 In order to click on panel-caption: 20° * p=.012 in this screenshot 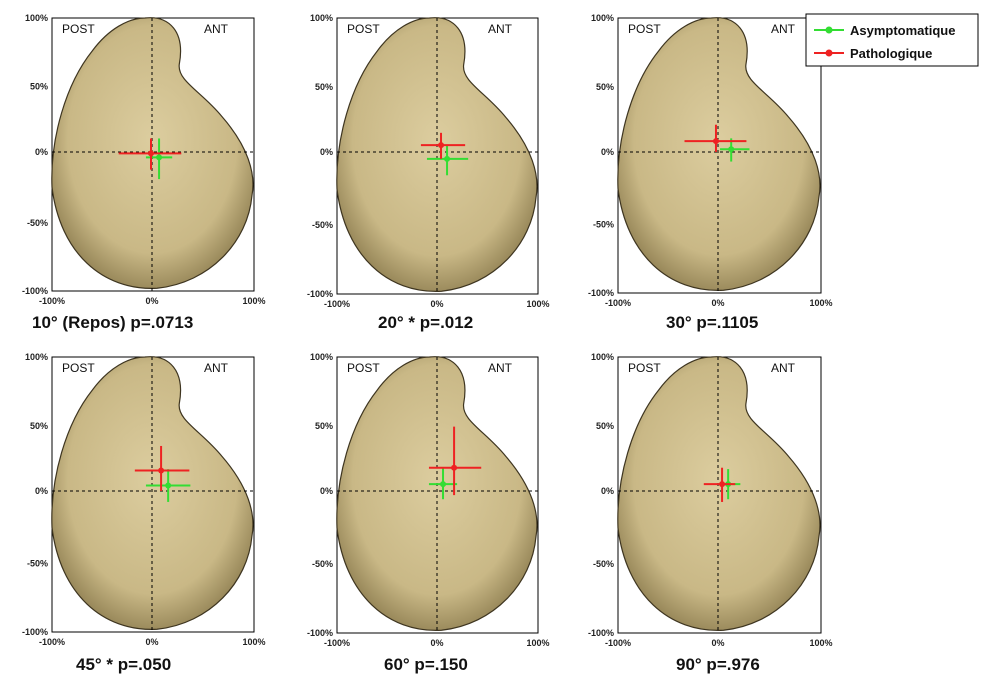, I will do `click(425, 322)`.